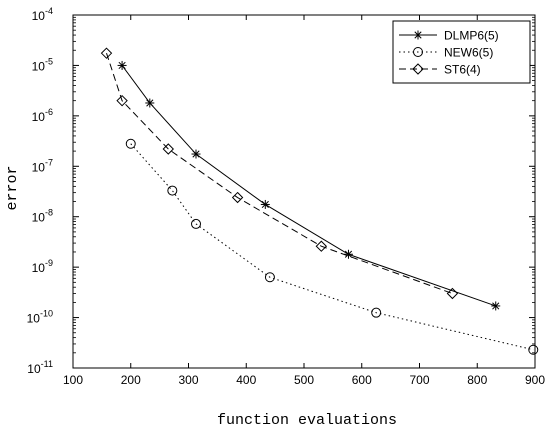 This screenshot has width=550, height=429. Describe the element at coordinates (304, 380) in the screenshot. I see `x-tick-label: 500` at that location.